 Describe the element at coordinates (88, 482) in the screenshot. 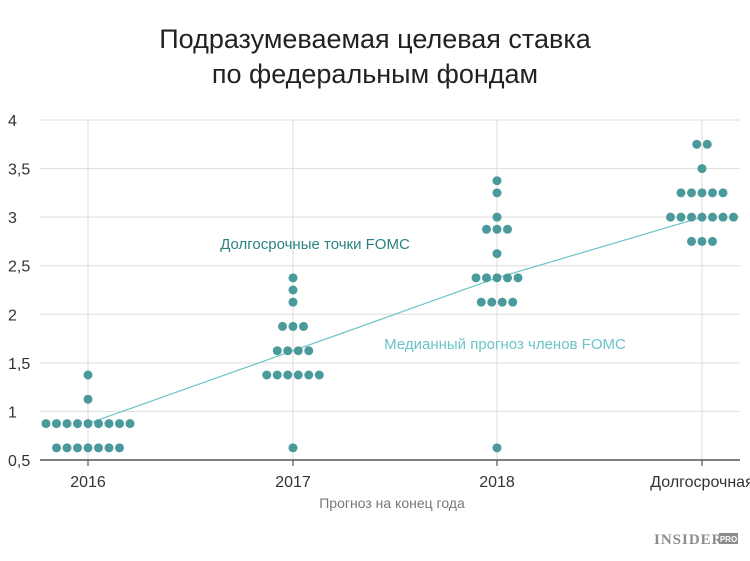

I see `x-tick-label: 2016` at that location.